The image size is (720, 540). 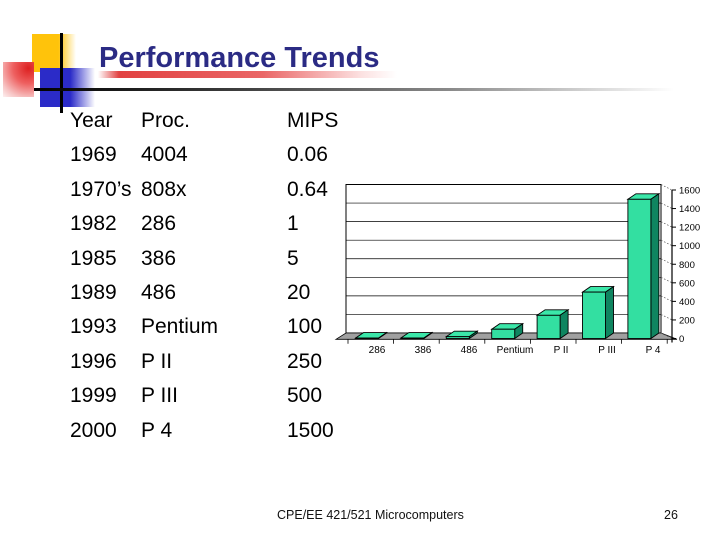 What do you see at coordinates (93, 224) in the screenshot?
I see `table-cell: 1982` at bounding box center [93, 224].